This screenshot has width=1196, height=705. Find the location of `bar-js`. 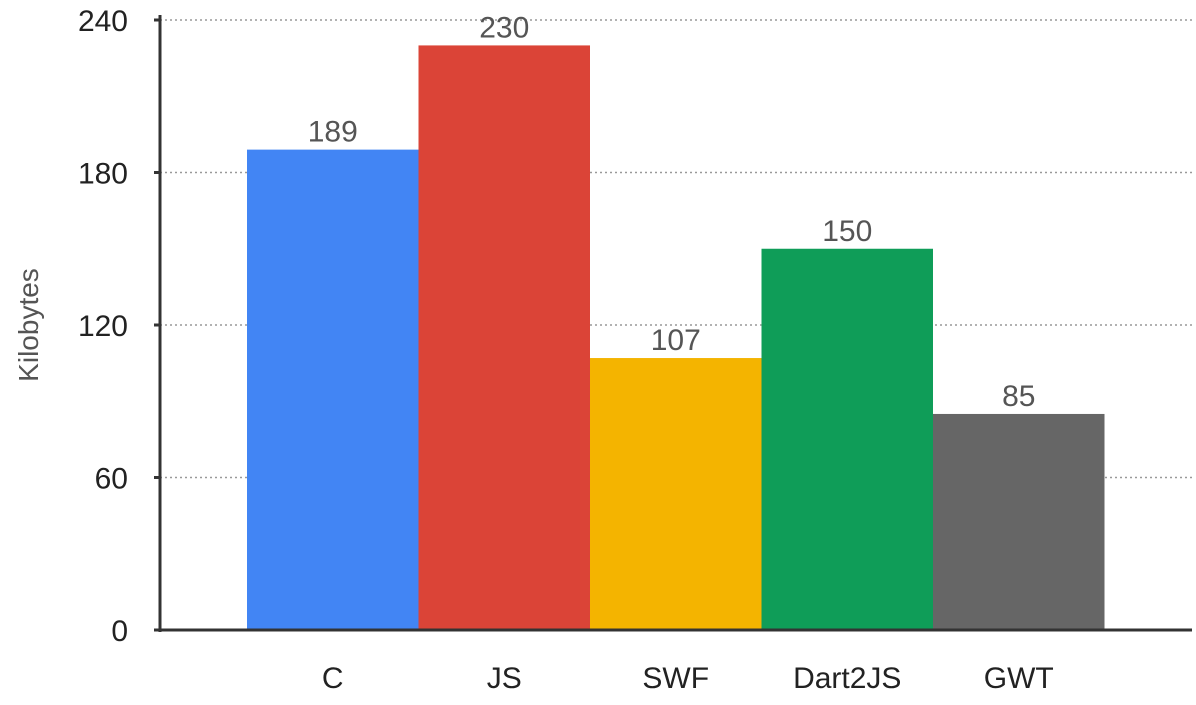

bar-js is located at coordinates (504, 337).